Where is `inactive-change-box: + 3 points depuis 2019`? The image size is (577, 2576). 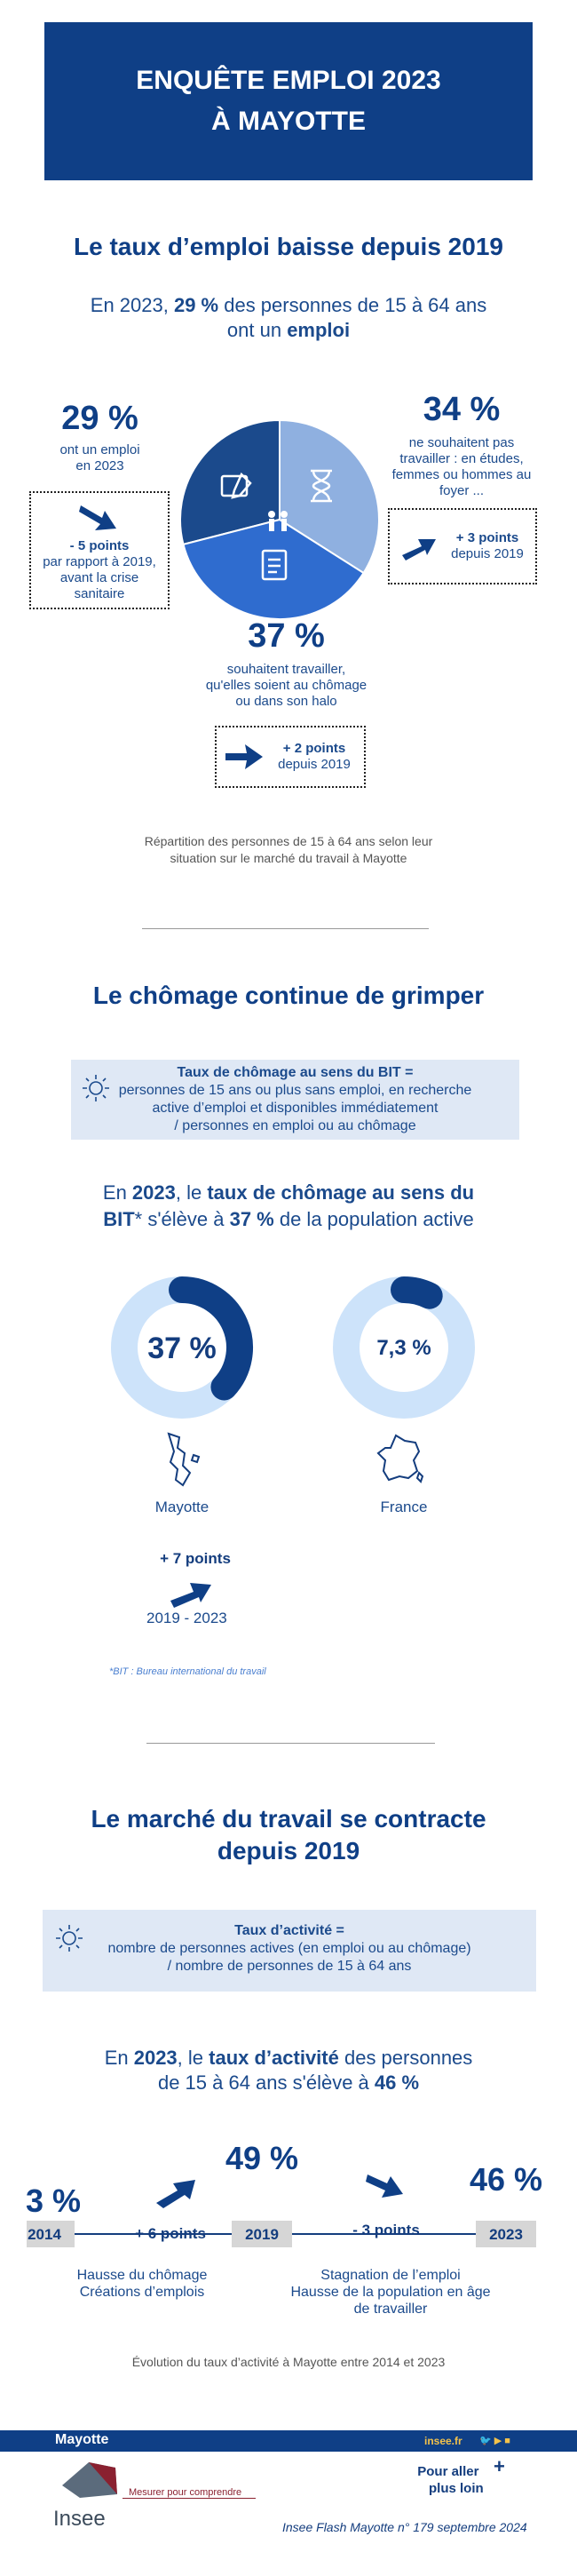
inactive-change-box: + 3 points depuis 2019 is located at coordinates (463, 546).